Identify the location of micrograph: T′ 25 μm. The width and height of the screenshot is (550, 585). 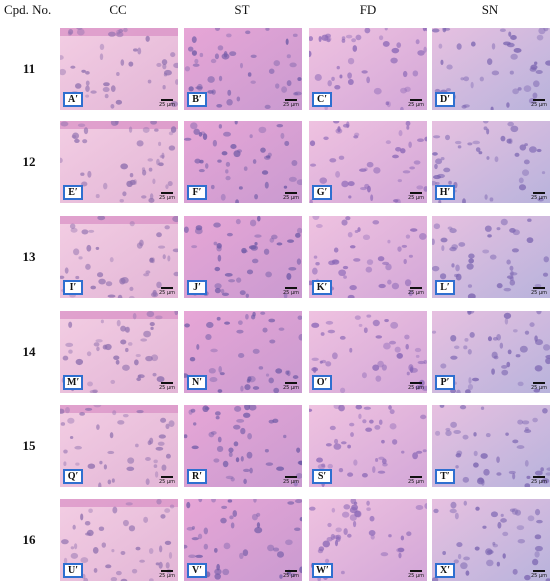
(491, 446).